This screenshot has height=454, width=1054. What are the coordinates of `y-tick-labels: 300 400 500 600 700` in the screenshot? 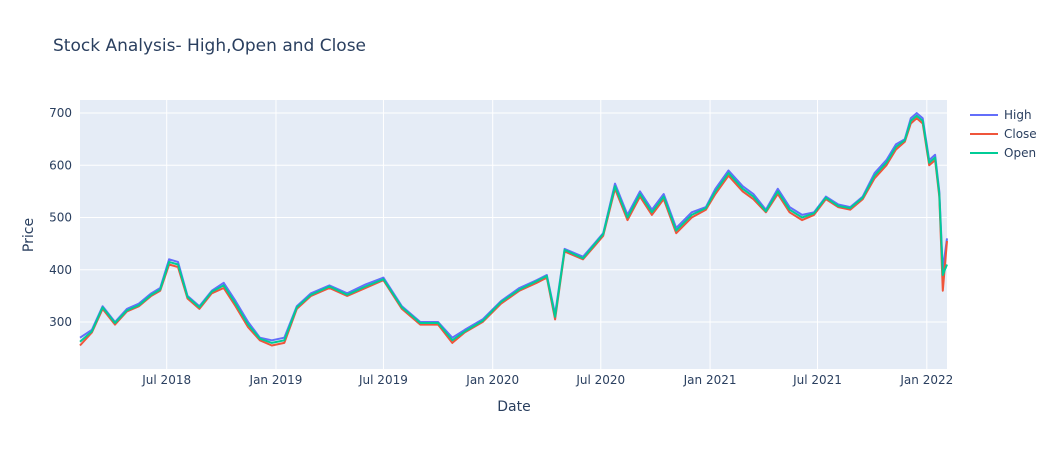 It's located at (60, 217).